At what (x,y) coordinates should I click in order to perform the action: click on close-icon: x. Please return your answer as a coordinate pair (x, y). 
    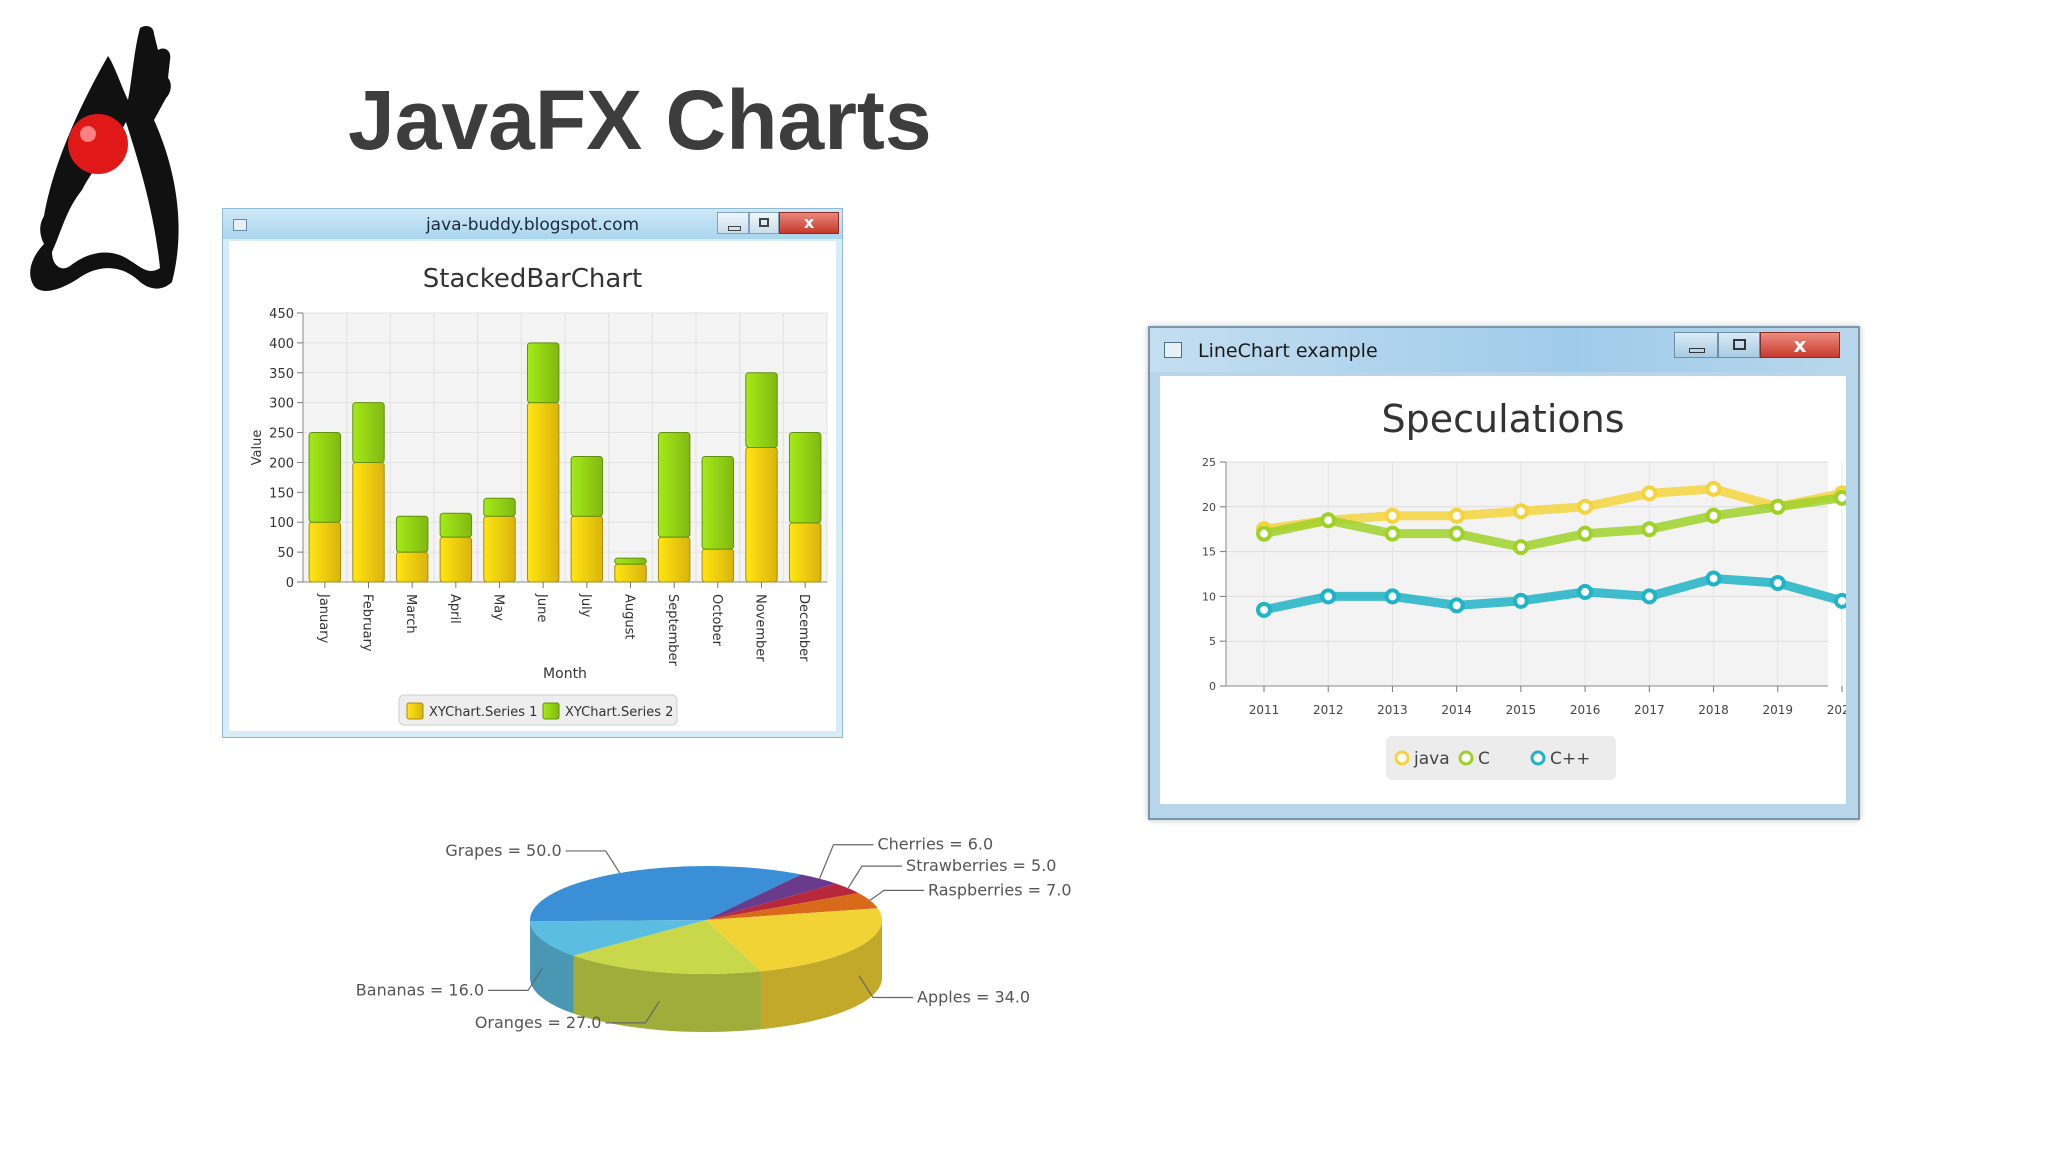
    Looking at the image, I should click on (809, 222).